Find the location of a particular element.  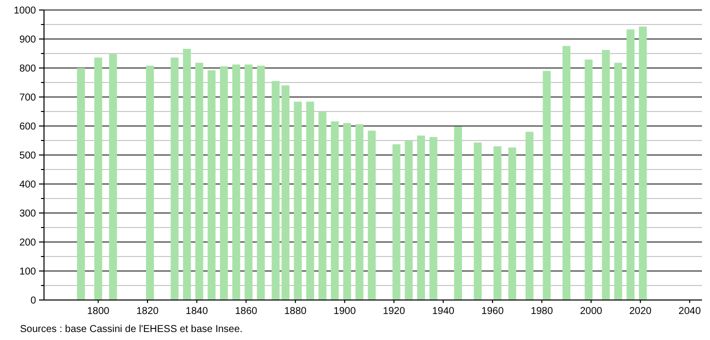

y-tick-label: 700 is located at coordinates (27, 98).